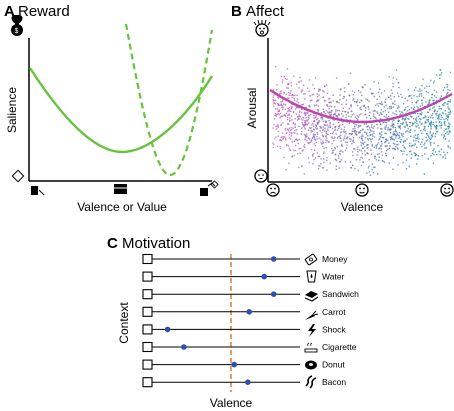  What do you see at coordinates (38, 191) in the screenshot?
I see `trash-icon` at bounding box center [38, 191].